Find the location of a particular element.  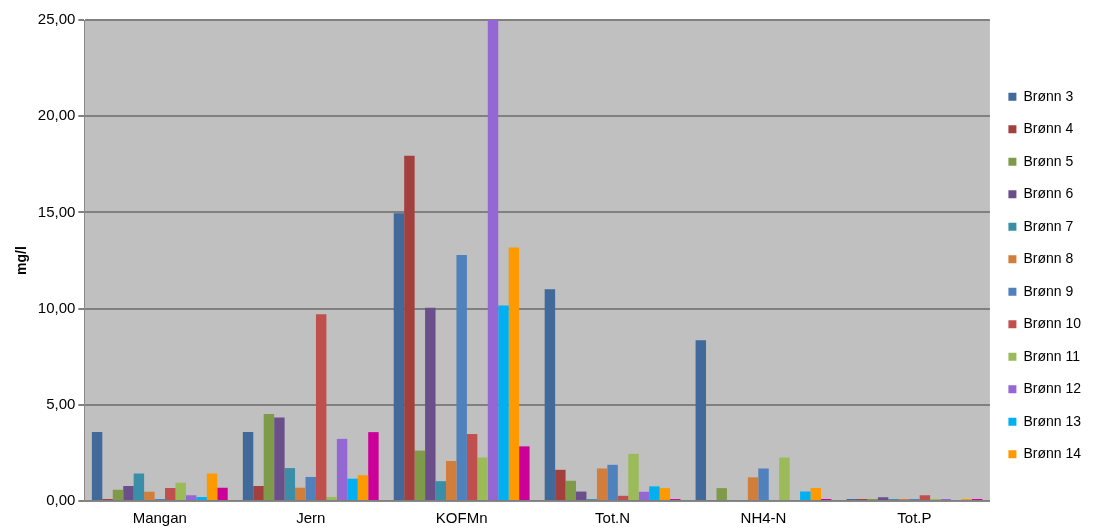

x-tick-label: Tot.P is located at coordinates (914, 518).